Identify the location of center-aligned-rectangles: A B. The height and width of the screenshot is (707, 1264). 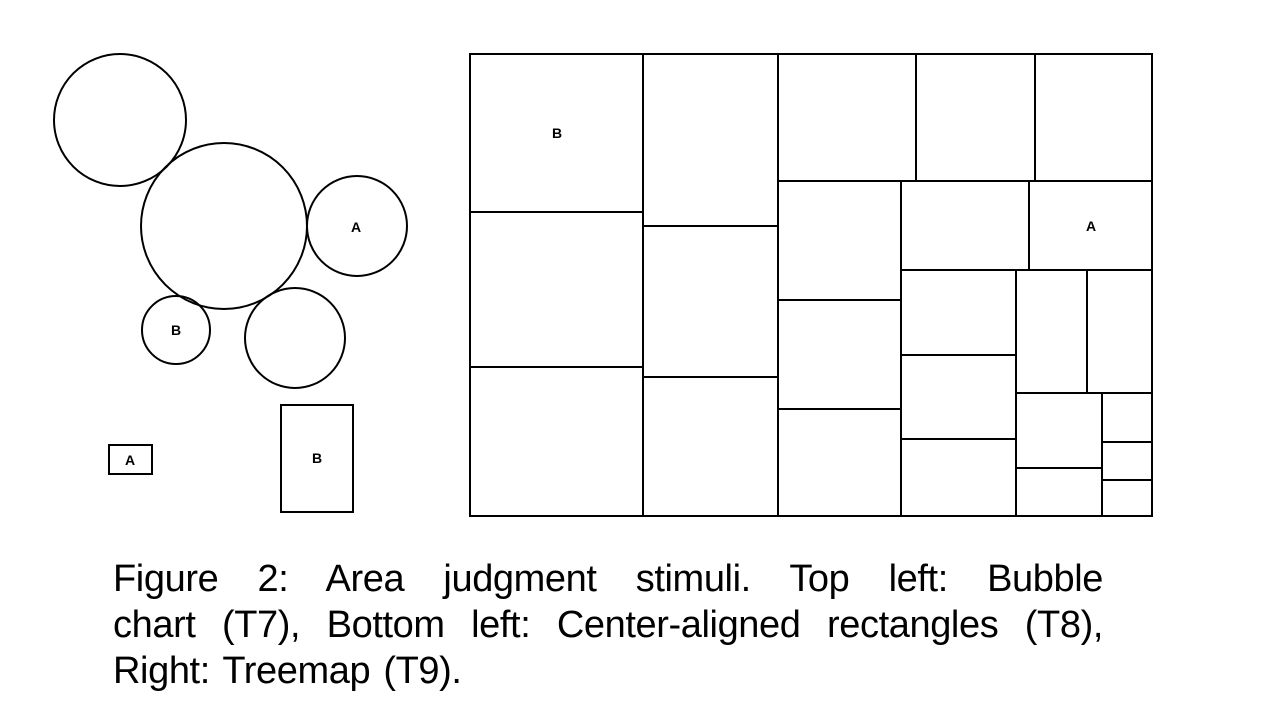
(231, 458).